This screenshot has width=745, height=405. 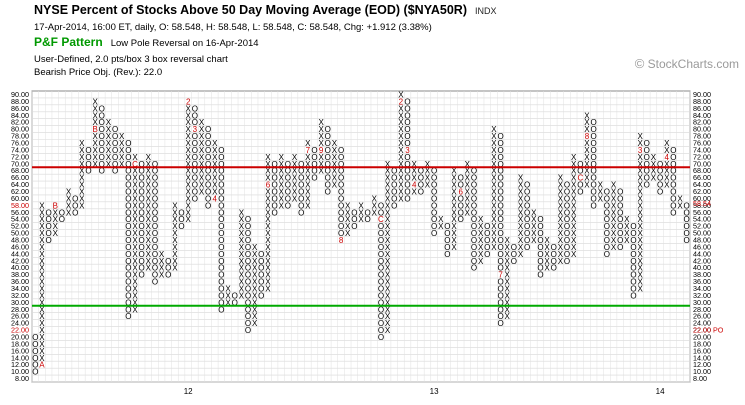 I want to click on watermark: © StockCharts.com, so click(x=687, y=63).